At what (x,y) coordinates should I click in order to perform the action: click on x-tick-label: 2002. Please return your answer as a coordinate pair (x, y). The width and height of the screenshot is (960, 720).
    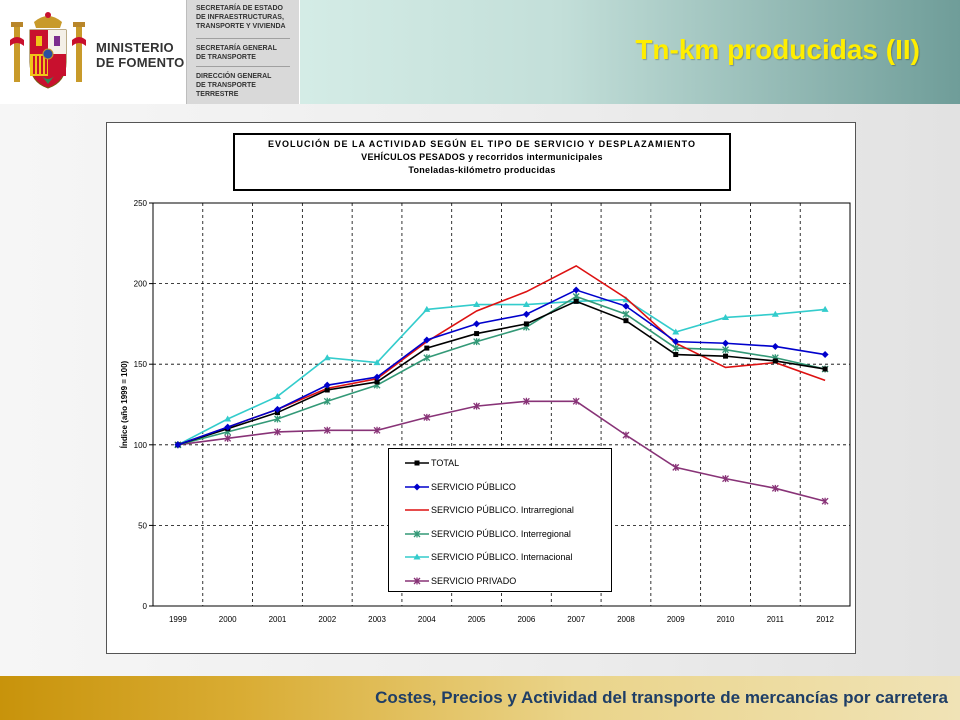
    Looking at the image, I should click on (327, 619).